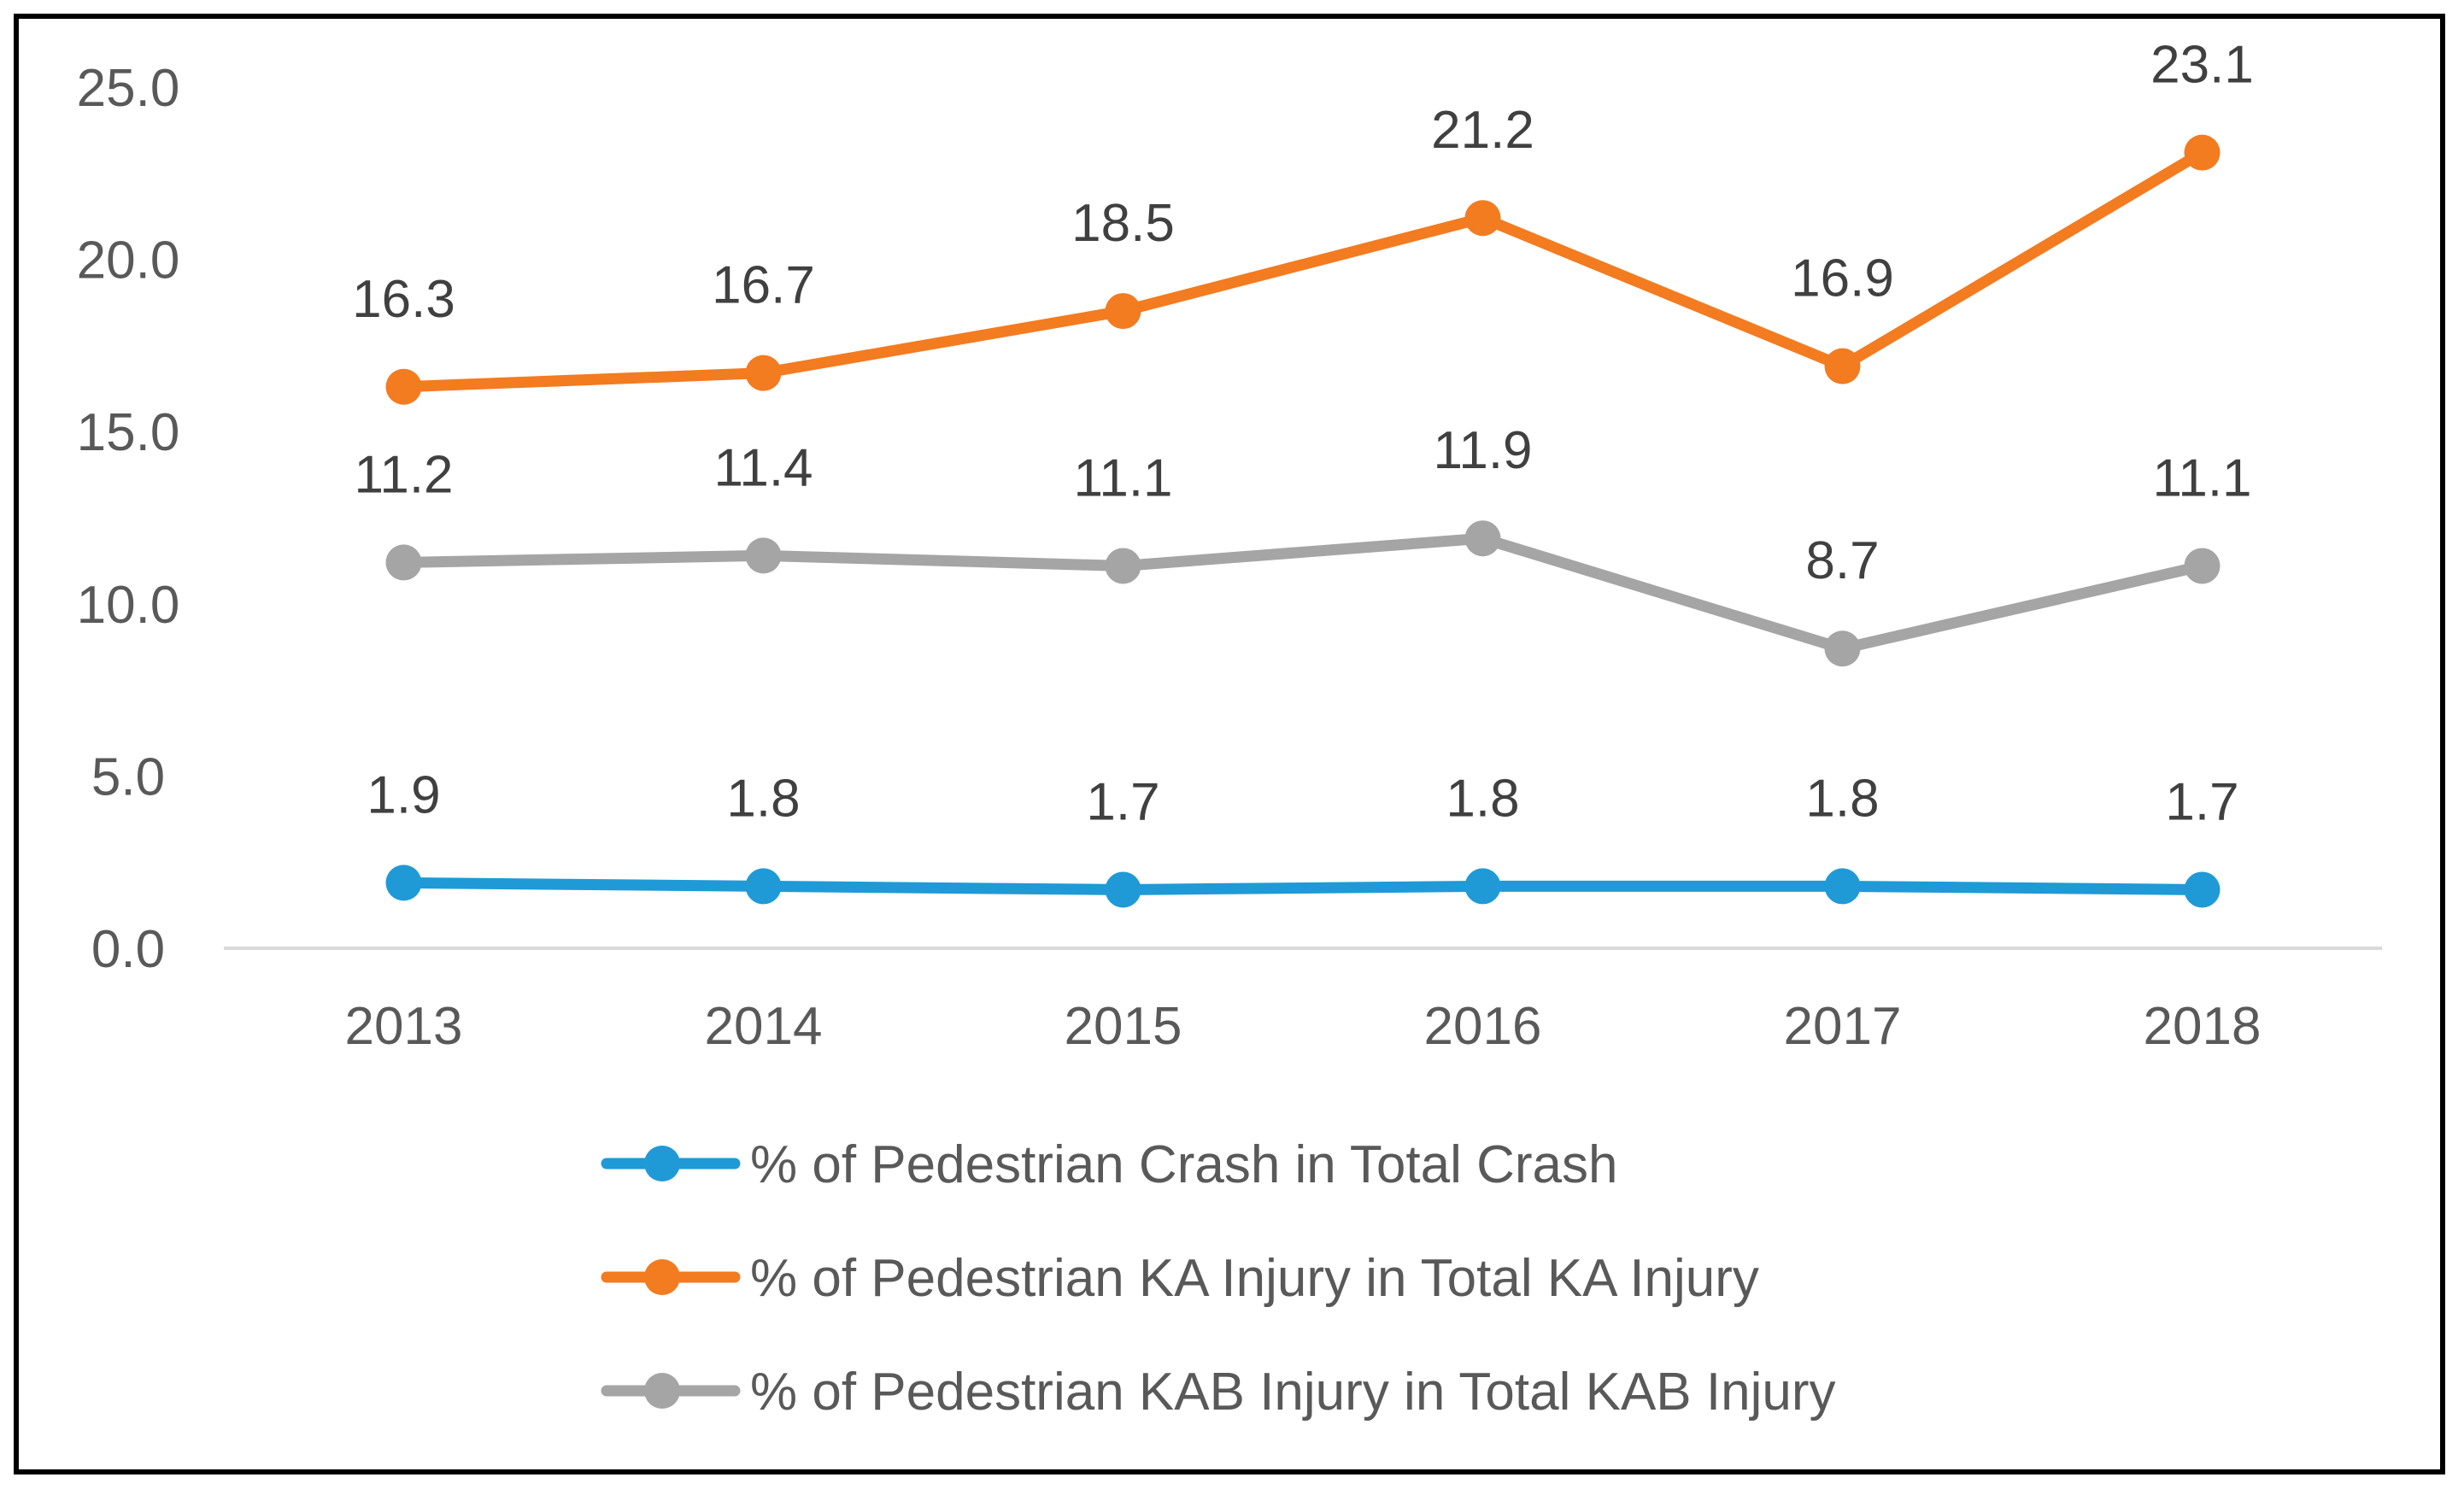 The image size is (2464, 1495). I want to click on y-tick-label: 5.0, so click(128, 777).